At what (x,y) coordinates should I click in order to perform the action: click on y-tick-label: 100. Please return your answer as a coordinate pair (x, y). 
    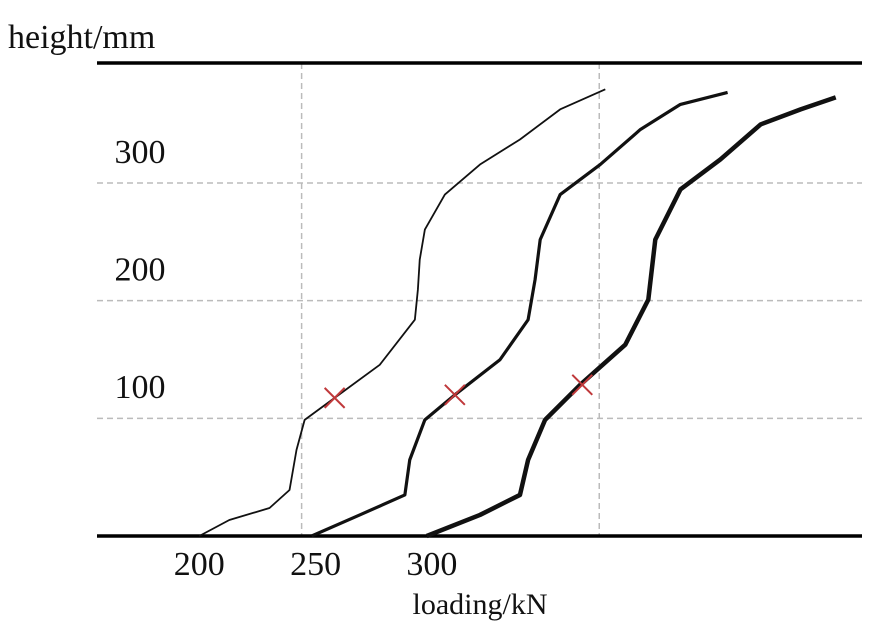
    Looking at the image, I should click on (140, 387).